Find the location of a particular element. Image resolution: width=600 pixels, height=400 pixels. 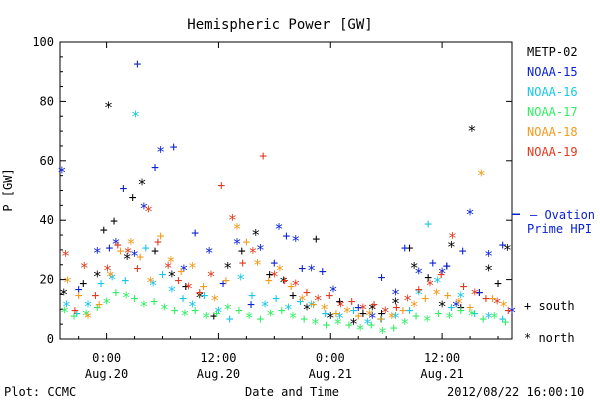

x-tick-date-label: Aug.20 is located at coordinates (218, 374).